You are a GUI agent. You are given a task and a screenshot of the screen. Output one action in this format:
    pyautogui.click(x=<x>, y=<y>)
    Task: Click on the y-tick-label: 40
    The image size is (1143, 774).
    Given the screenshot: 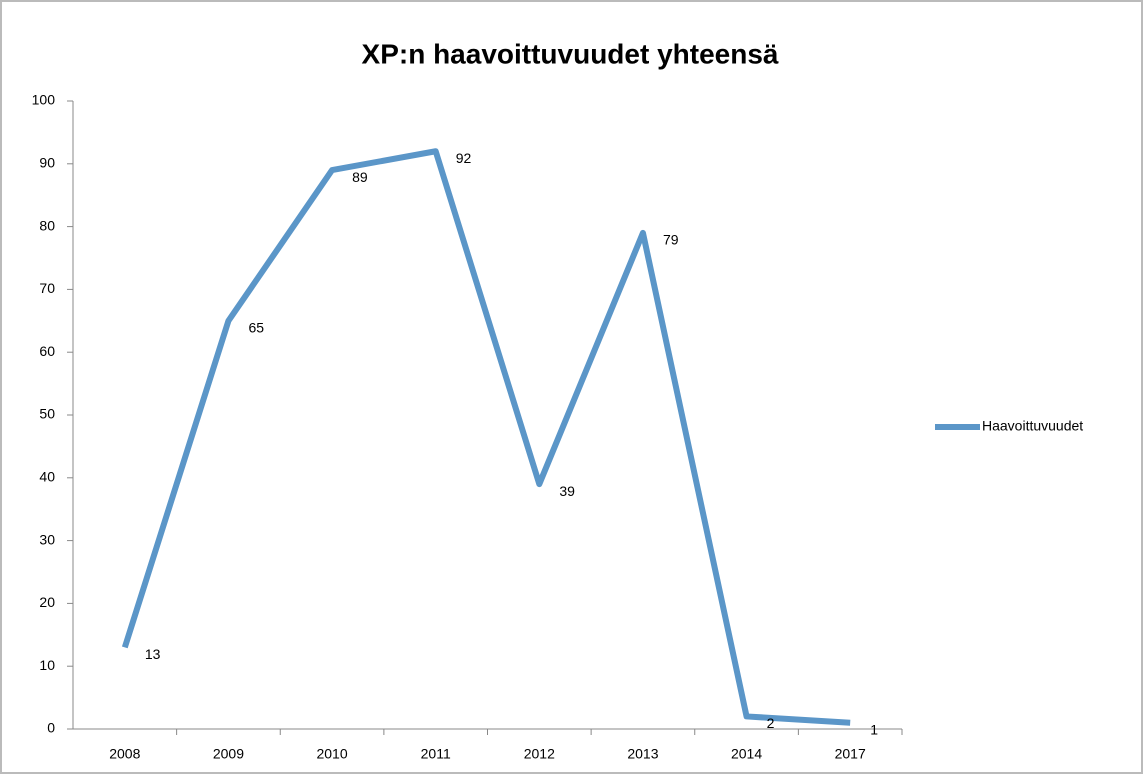 What is the action you would take?
    pyautogui.click(x=47, y=477)
    